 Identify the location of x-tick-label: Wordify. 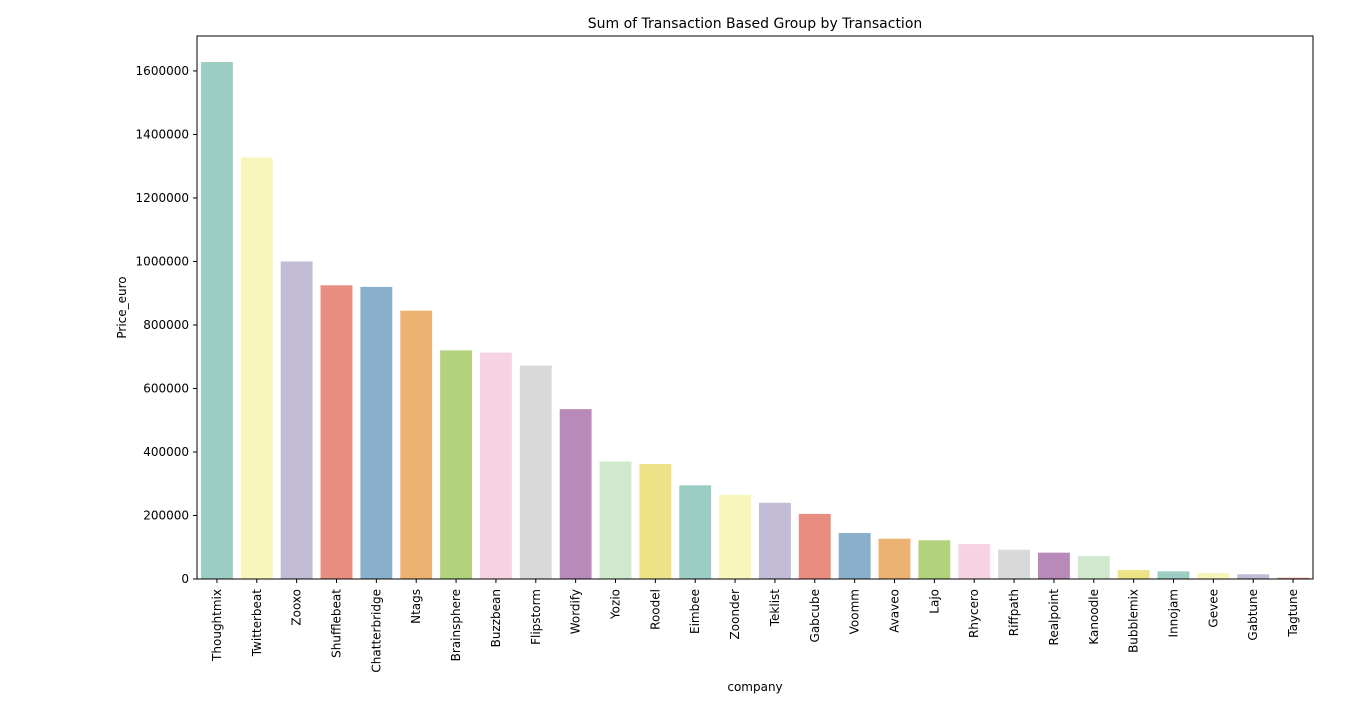
(576, 611).